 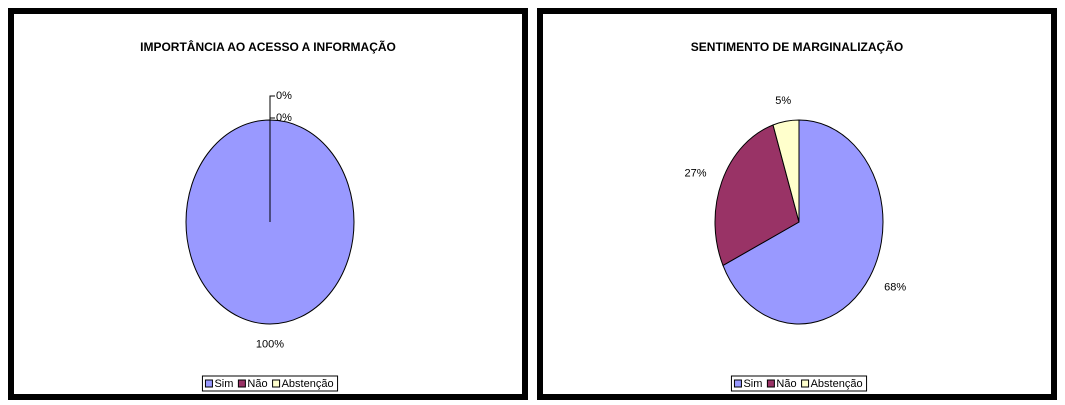 What do you see at coordinates (895, 287) in the screenshot?
I see `data-label: 68%` at bounding box center [895, 287].